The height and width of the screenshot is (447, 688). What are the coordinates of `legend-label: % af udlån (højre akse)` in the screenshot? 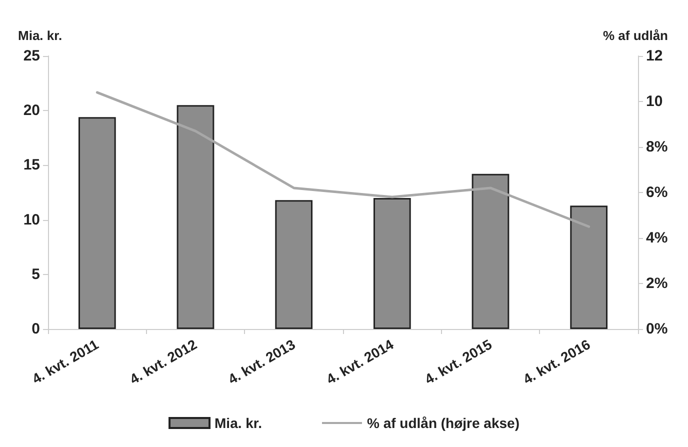 It's located at (443, 423).